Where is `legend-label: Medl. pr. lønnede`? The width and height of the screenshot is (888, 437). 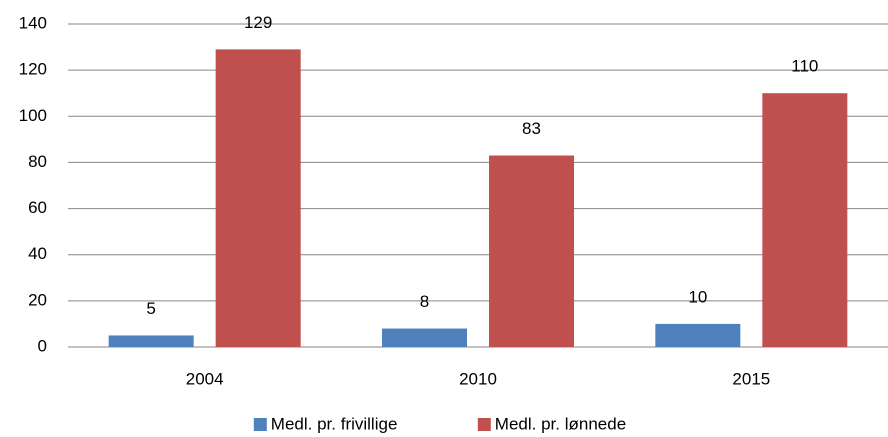
legend-label: Medl. pr. lønnede is located at coordinates (560, 423).